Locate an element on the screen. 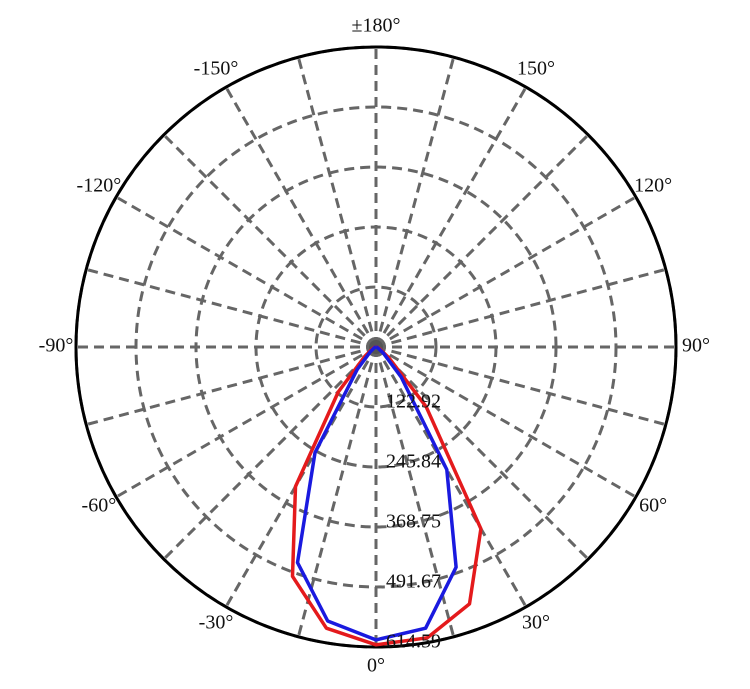 The width and height of the screenshot is (750, 689). angle-label: -120° is located at coordinates (99, 186).